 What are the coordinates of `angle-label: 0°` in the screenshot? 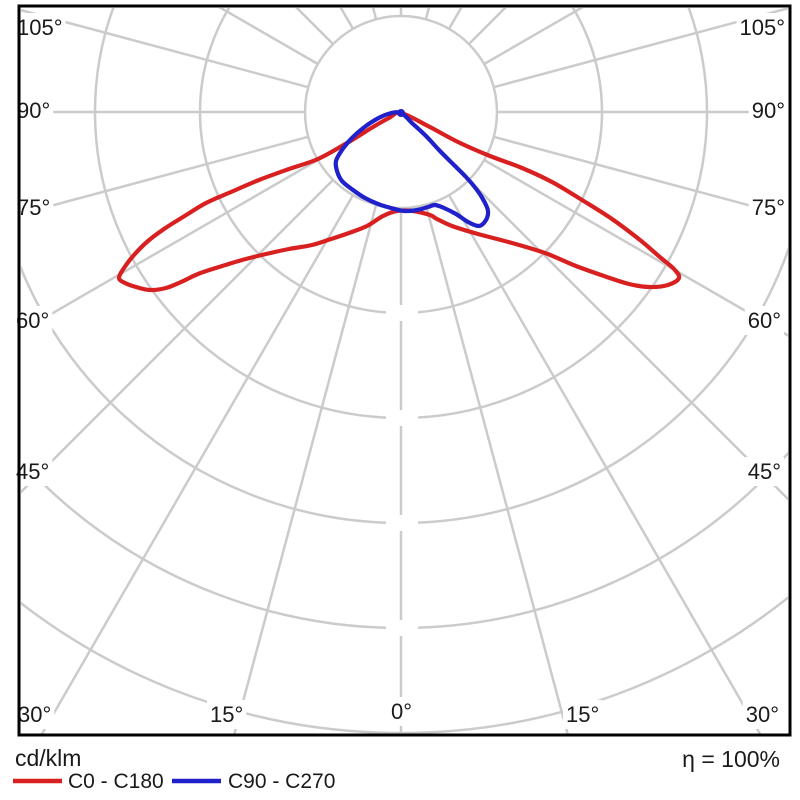 It's located at (401, 711).